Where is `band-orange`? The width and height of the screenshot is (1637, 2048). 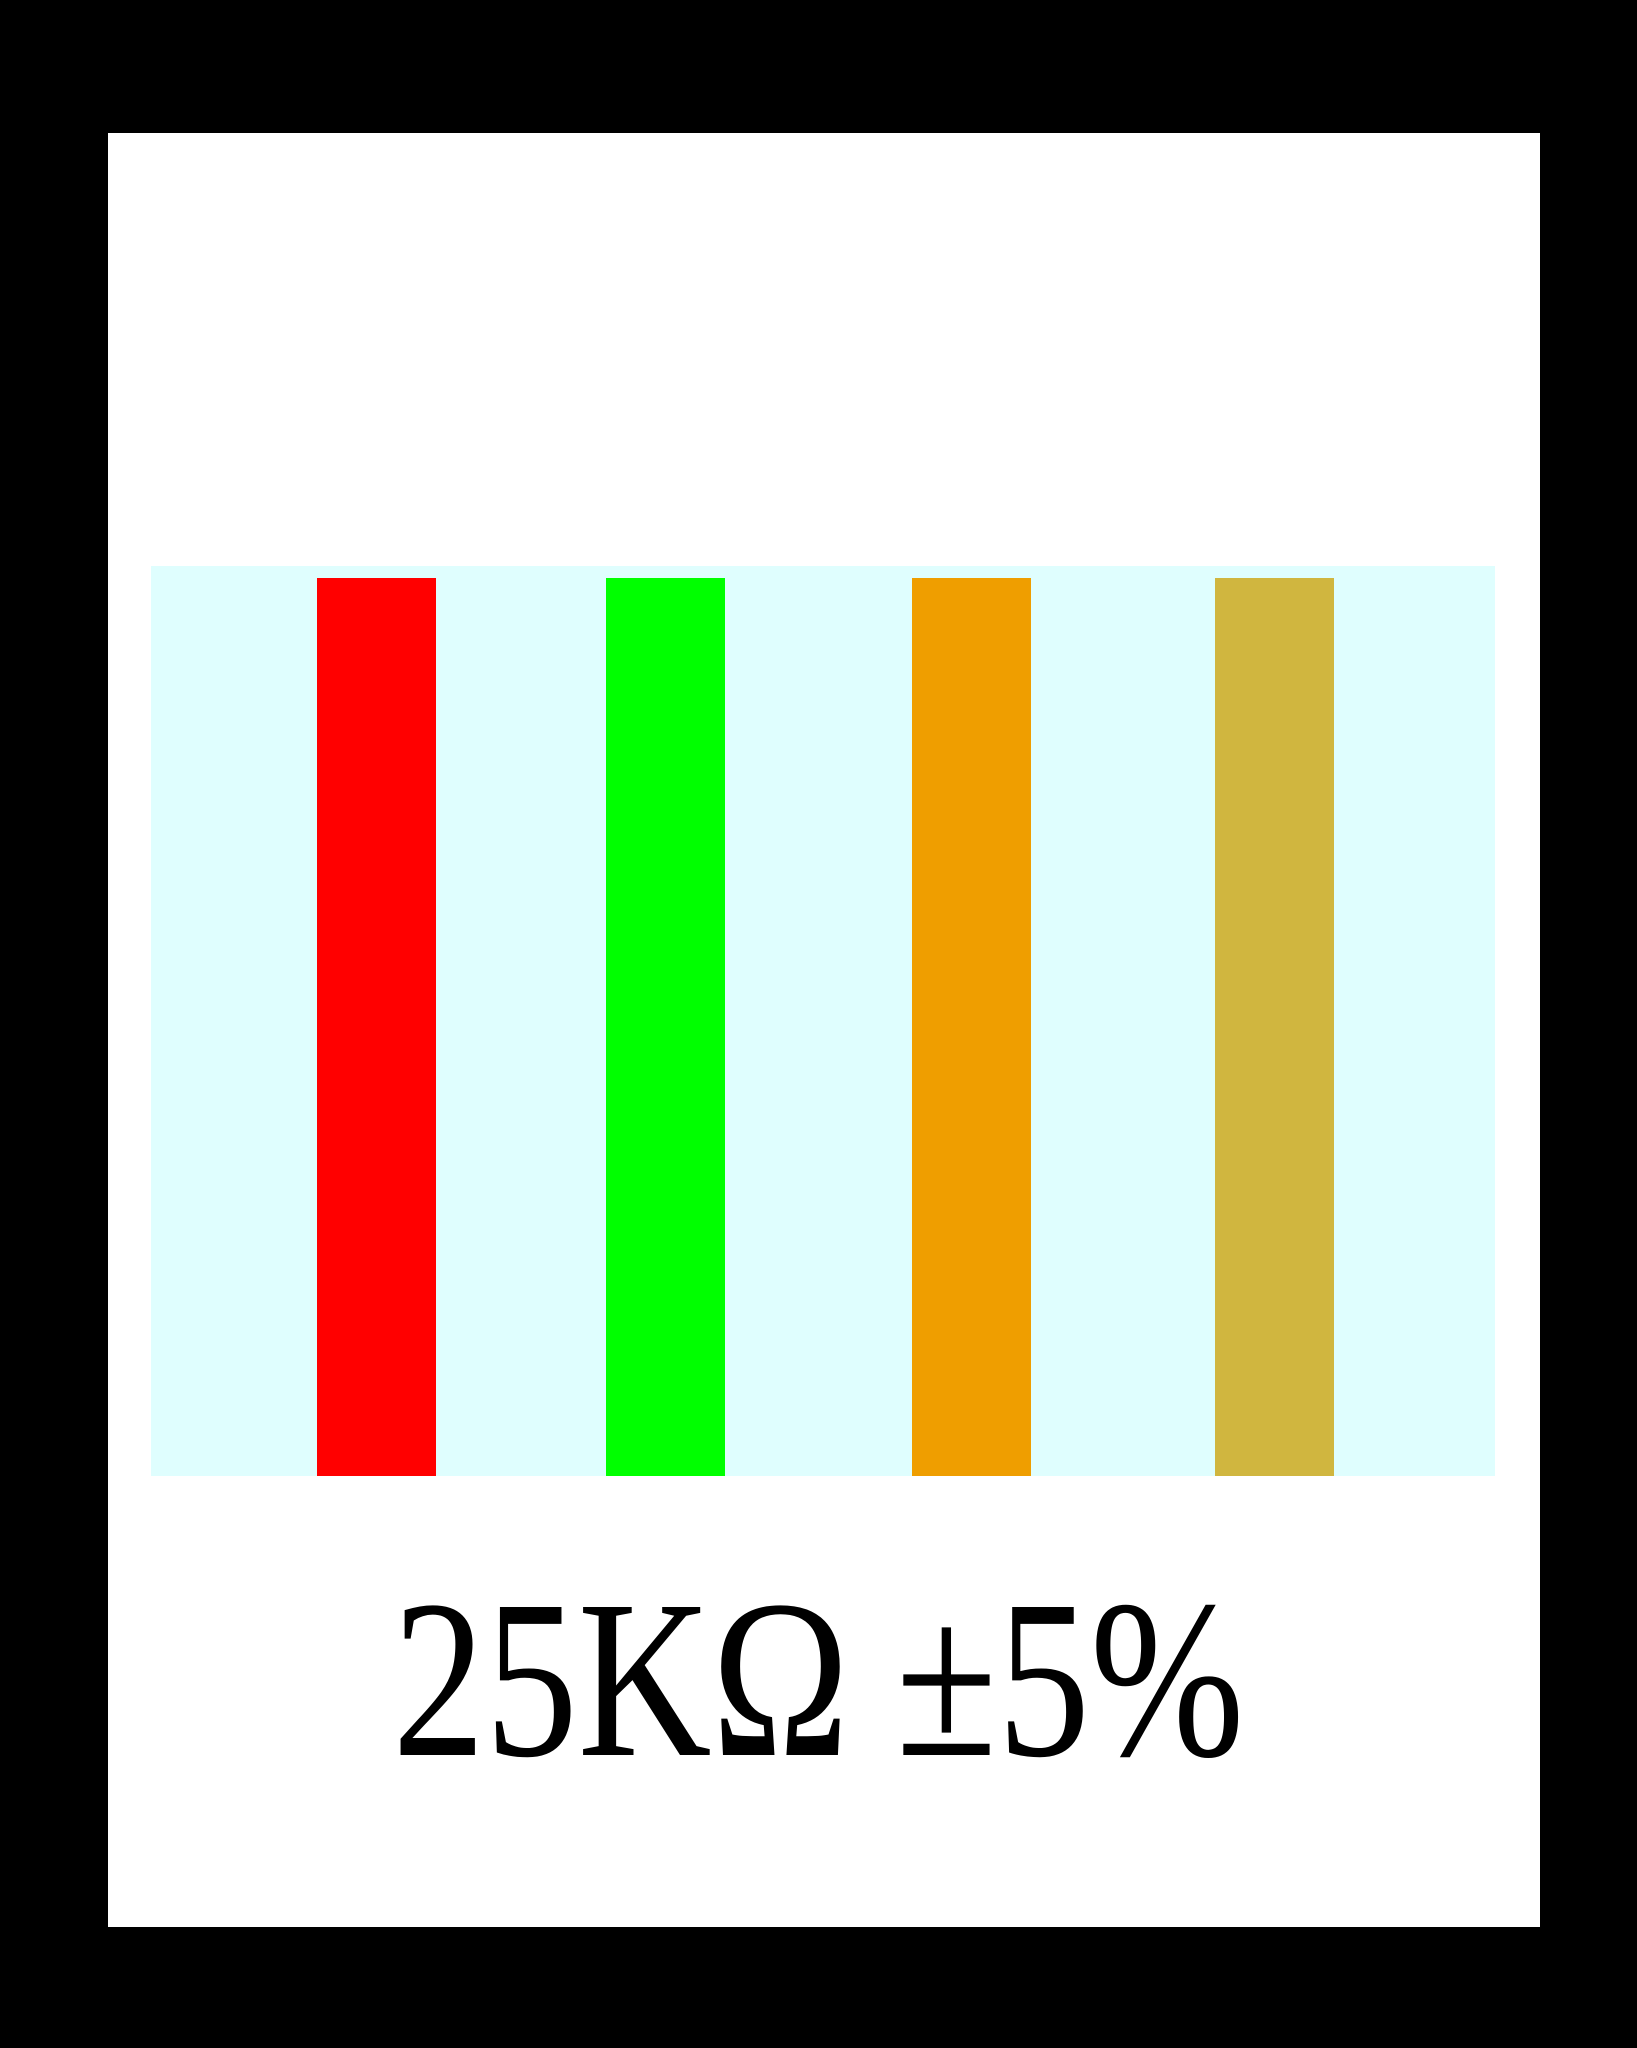 band-orange is located at coordinates (971, 1027).